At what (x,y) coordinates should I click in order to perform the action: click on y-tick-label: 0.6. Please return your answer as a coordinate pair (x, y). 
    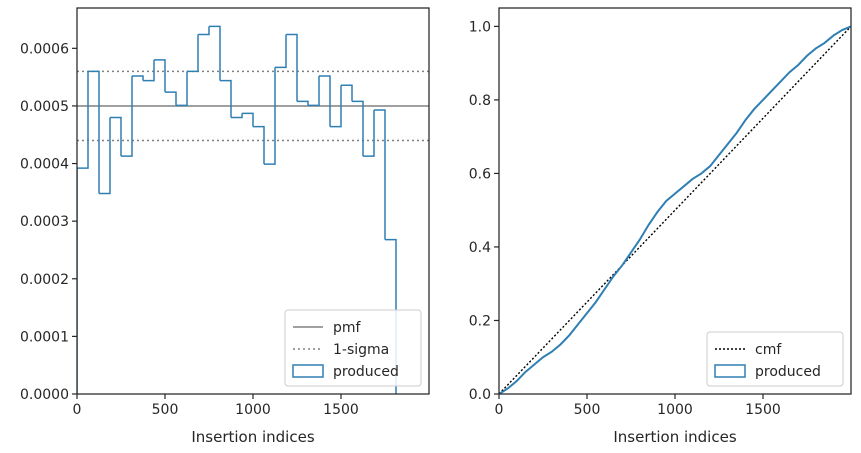
    Looking at the image, I should click on (480, 174).